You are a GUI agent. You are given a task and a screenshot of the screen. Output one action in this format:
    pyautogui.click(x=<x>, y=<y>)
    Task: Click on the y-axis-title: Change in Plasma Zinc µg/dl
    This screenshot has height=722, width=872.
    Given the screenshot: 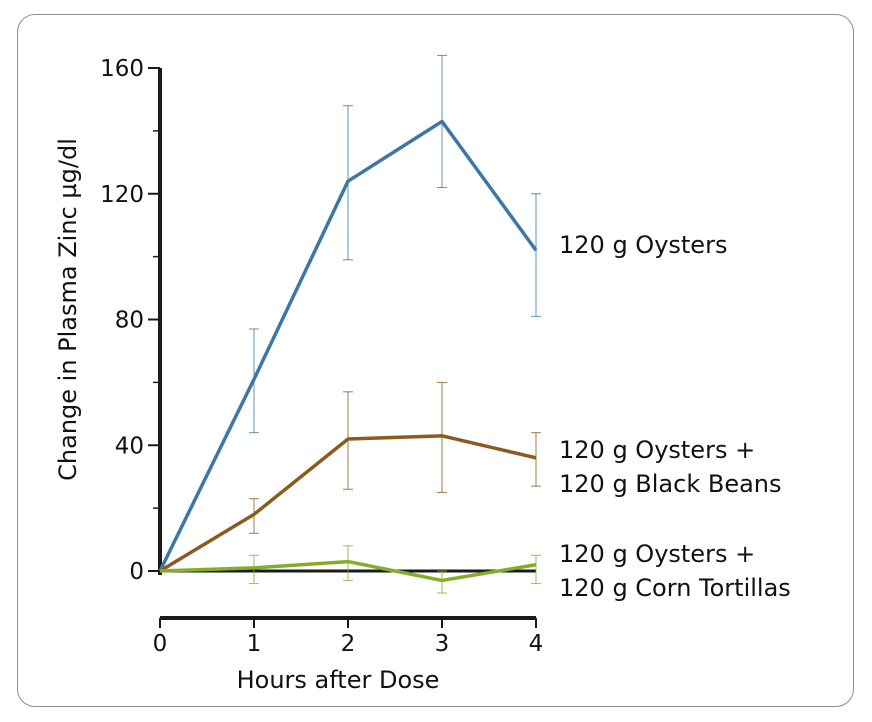 What is the action you would take?
    pyautogui.click(x=68, y=309)
    